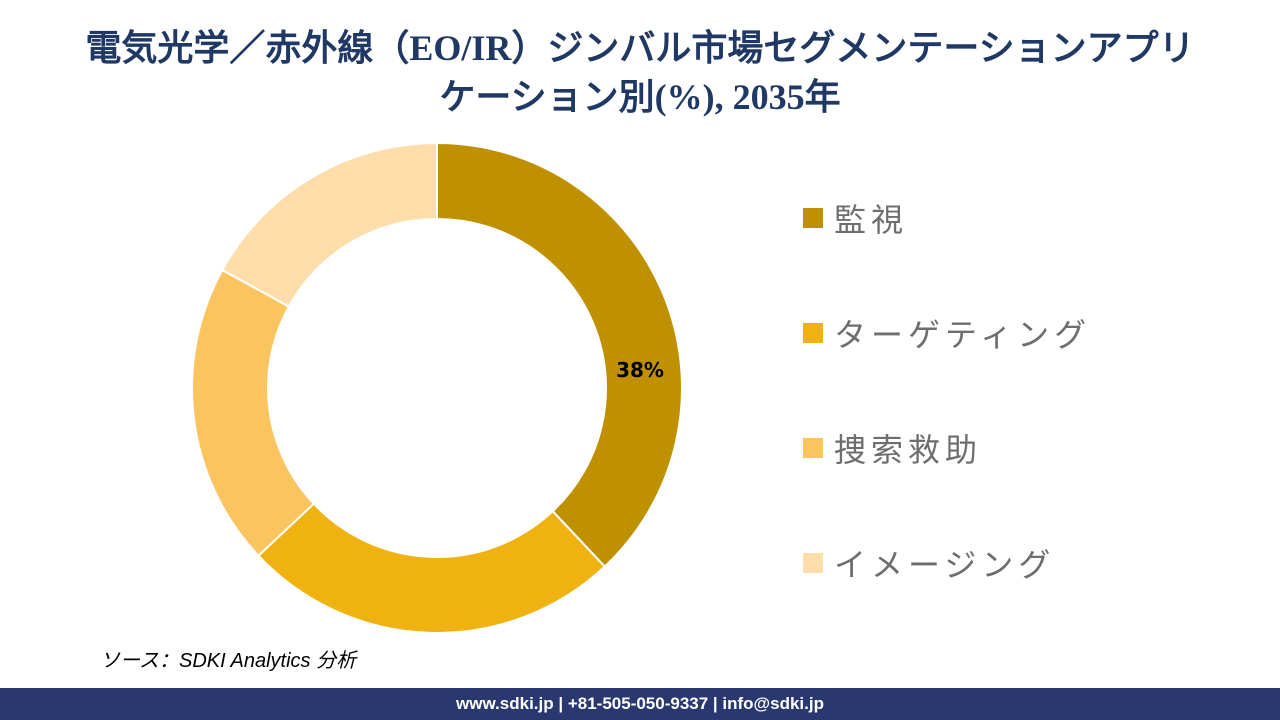 The image size is (1280, 720). Describe the element at coordinates (640, 48) in the screenshot. I see `chart-title-line-1: 電気光学／赤外線（EO/IR）ジンバル市場セグメンテーションアプリ` at that location.